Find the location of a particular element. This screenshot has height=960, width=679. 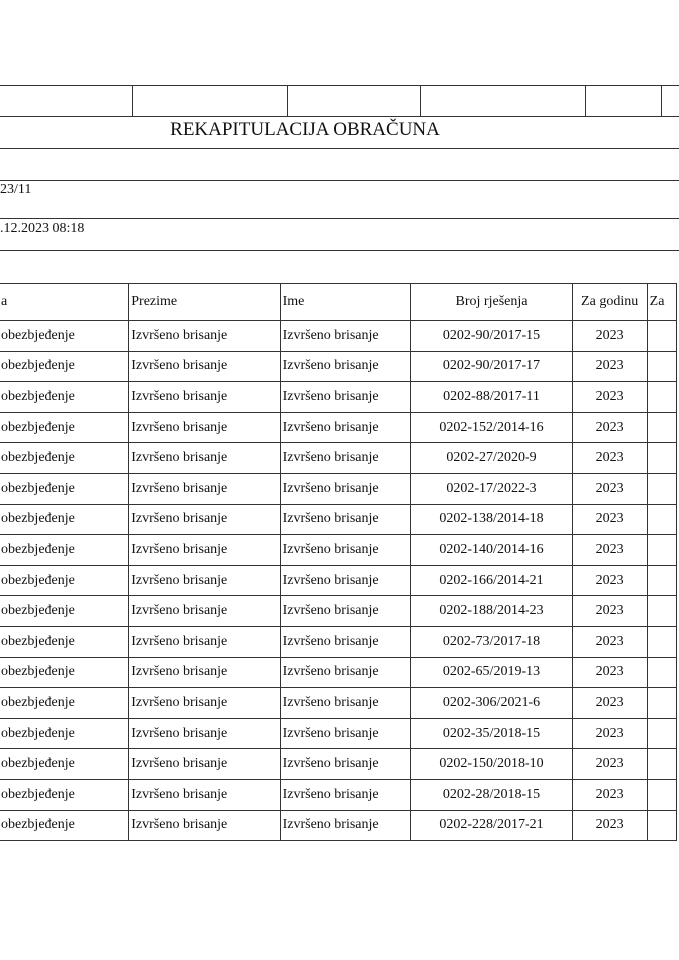

table-cell: 0202-27/2020-9 is located at coordinates (491, 458).